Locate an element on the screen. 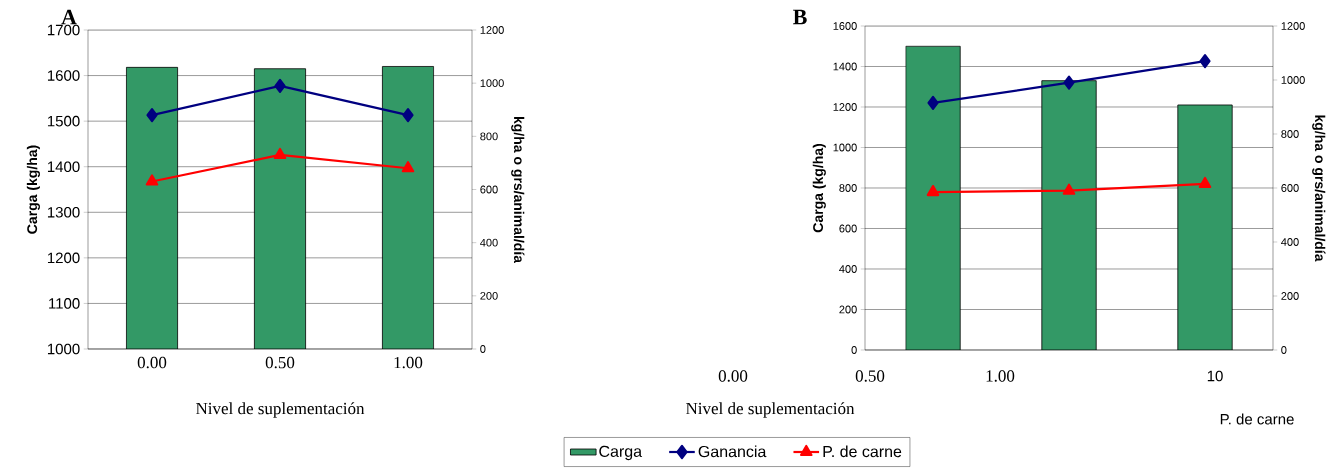 This screenshot has height=471, width=1329. text: 0.00 is located at coordinates (733, 376).